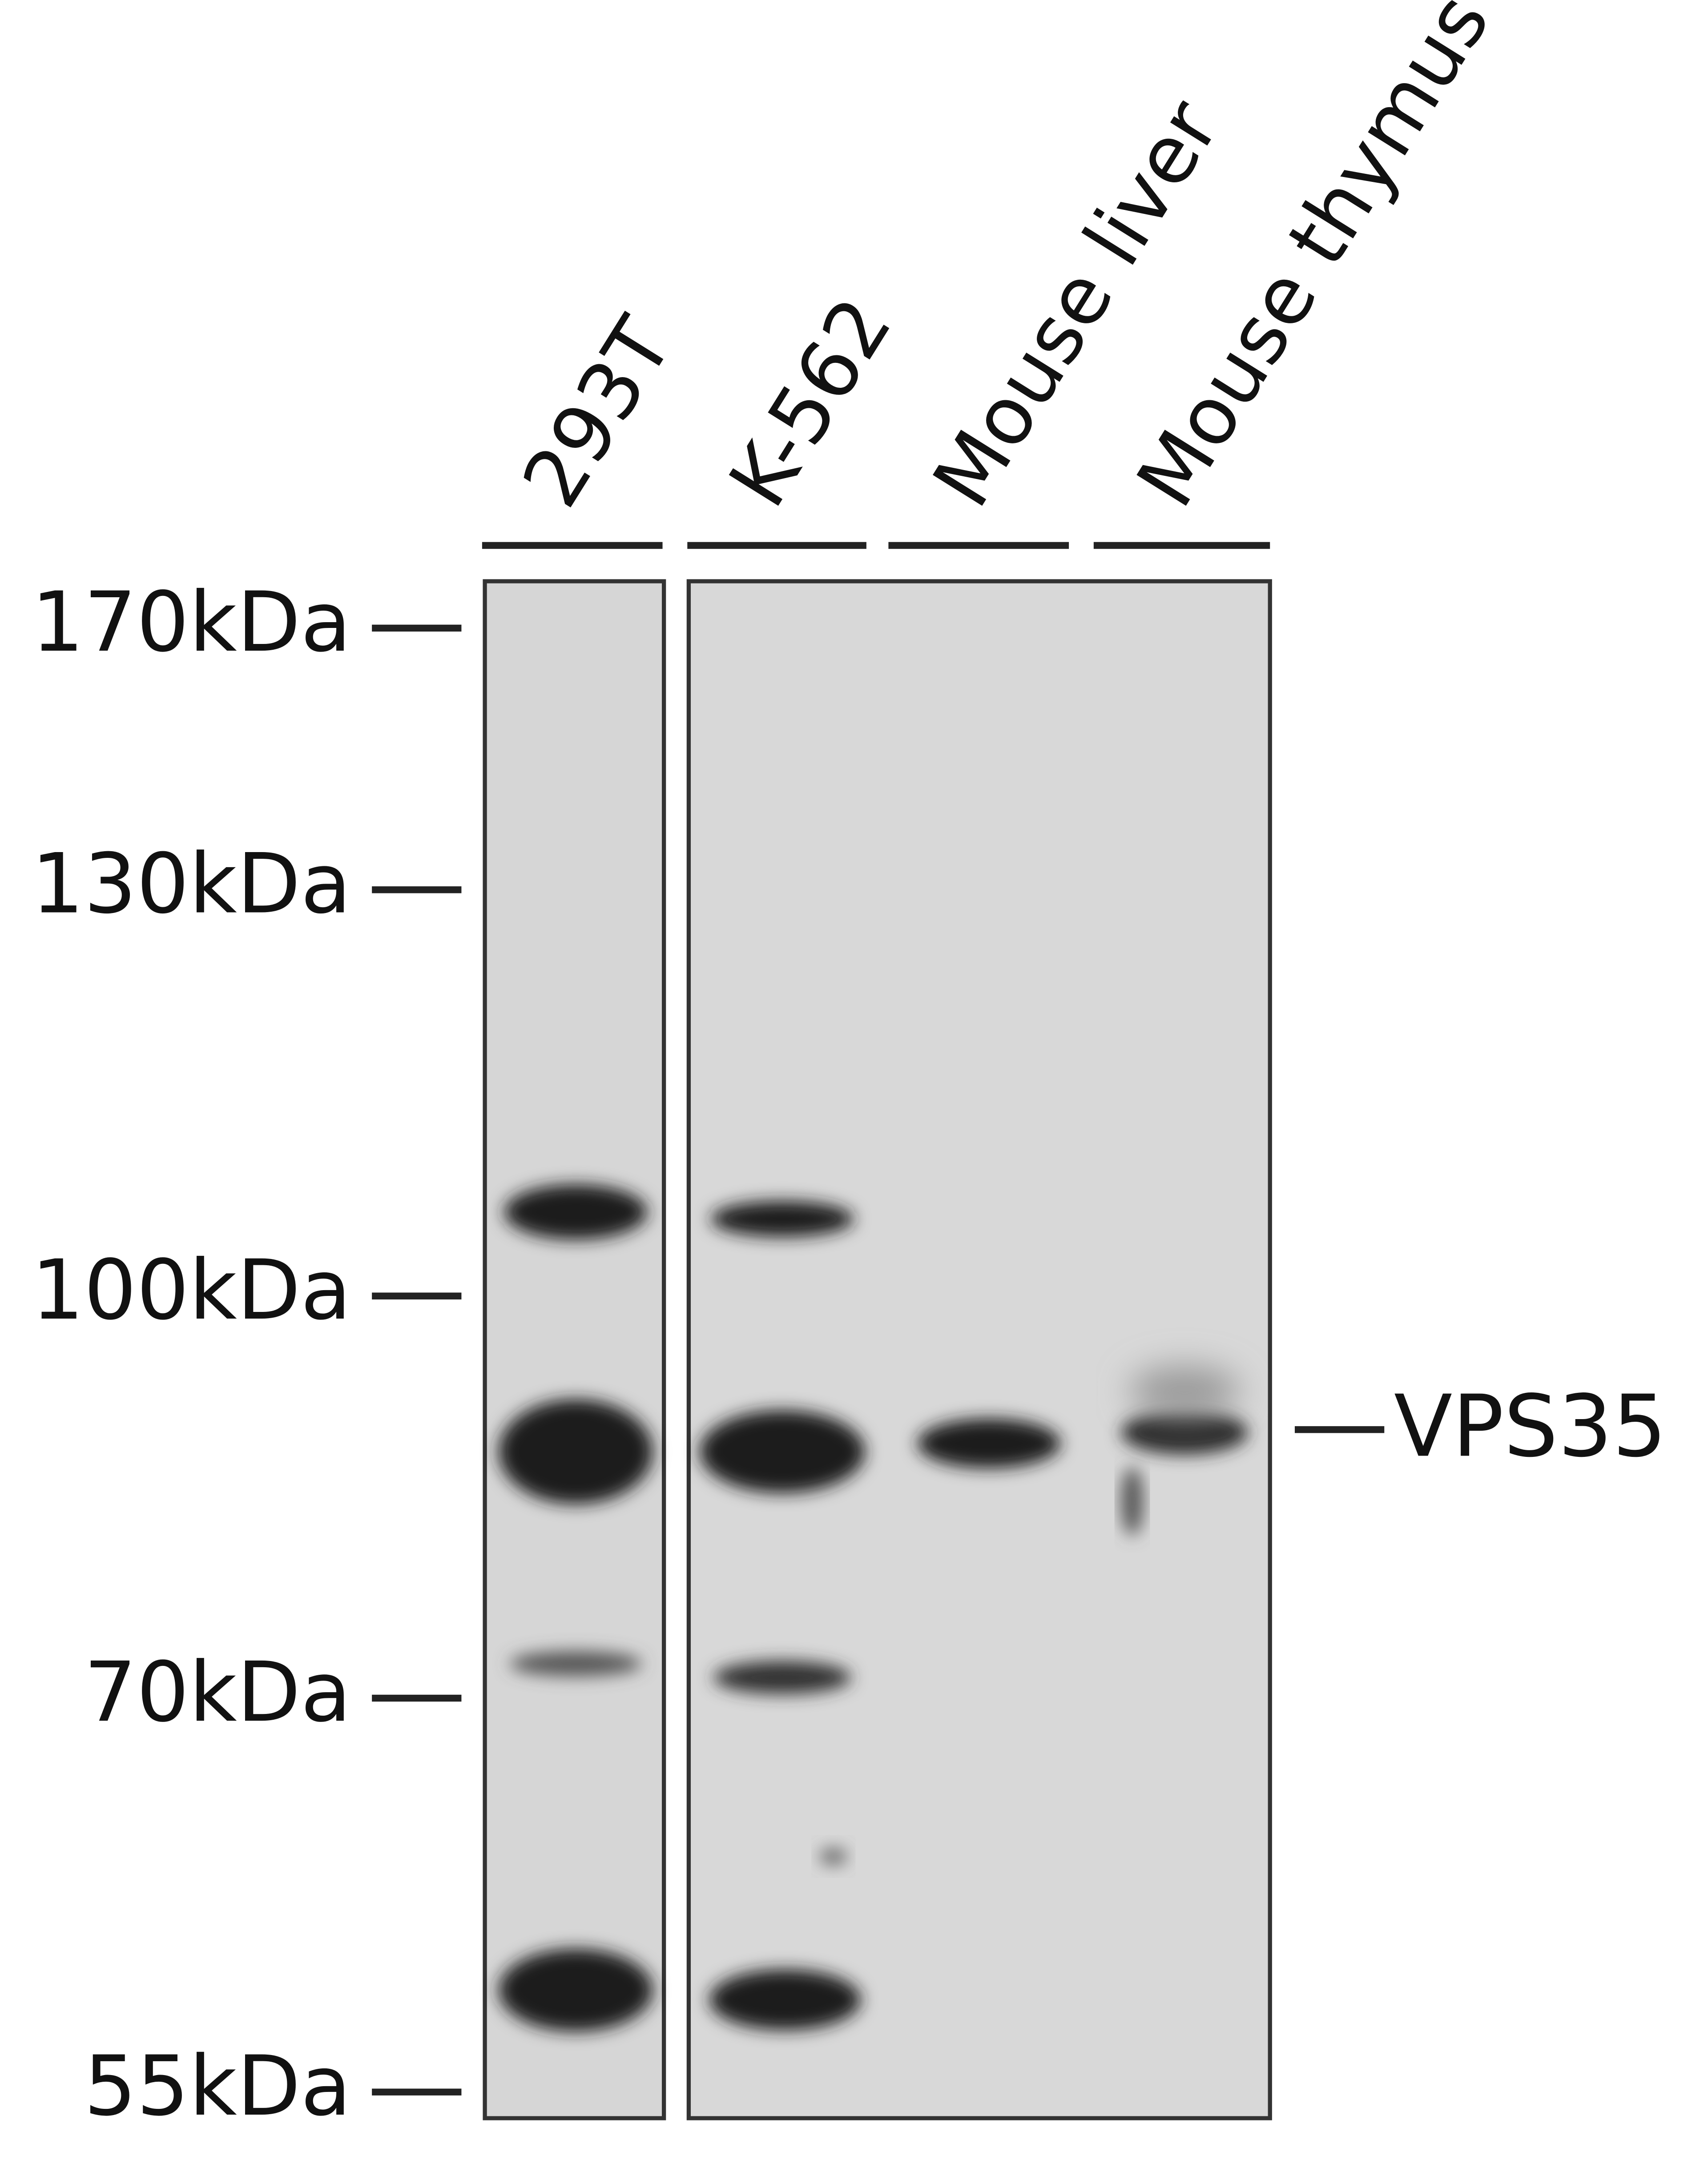 Image resolution: width=1708 pixels, height=2172 pixels. Describe the element at coordinates (1006, 262) in the screenshot. I see `lane-labels: 293T K-562 Mouse liver Mouse thymus` at that location.